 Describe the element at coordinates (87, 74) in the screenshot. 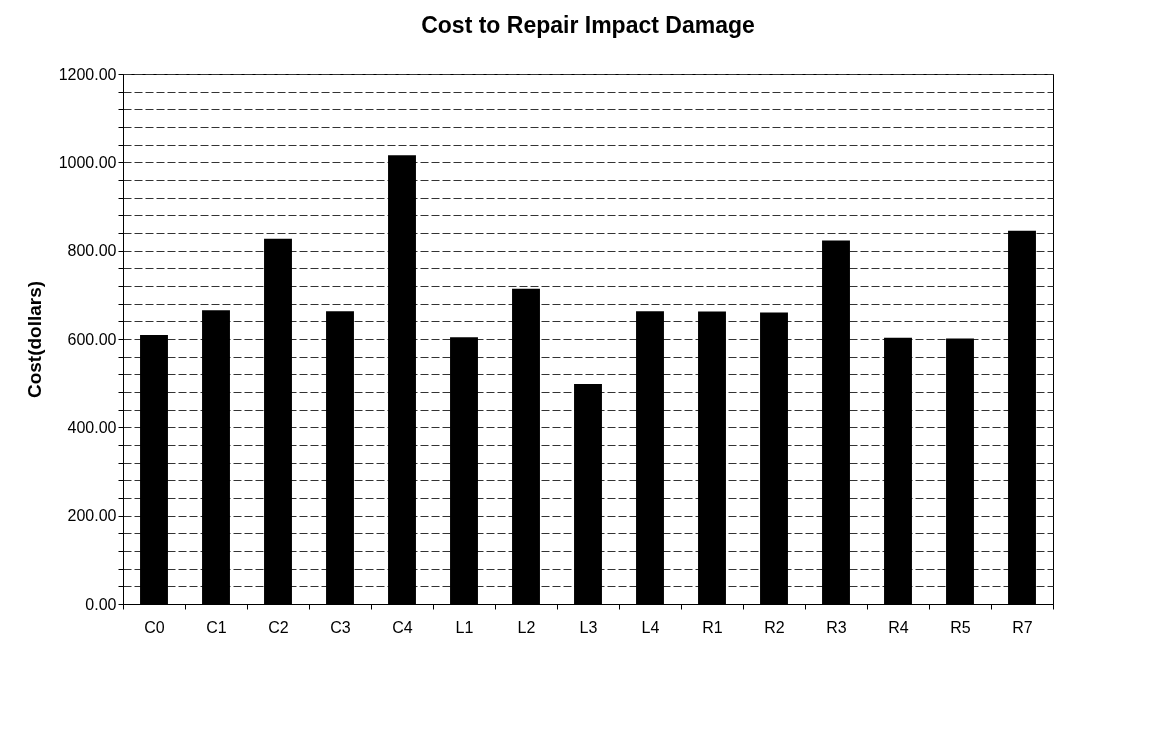

I see `y-tick-label: 1200.00` at that location.